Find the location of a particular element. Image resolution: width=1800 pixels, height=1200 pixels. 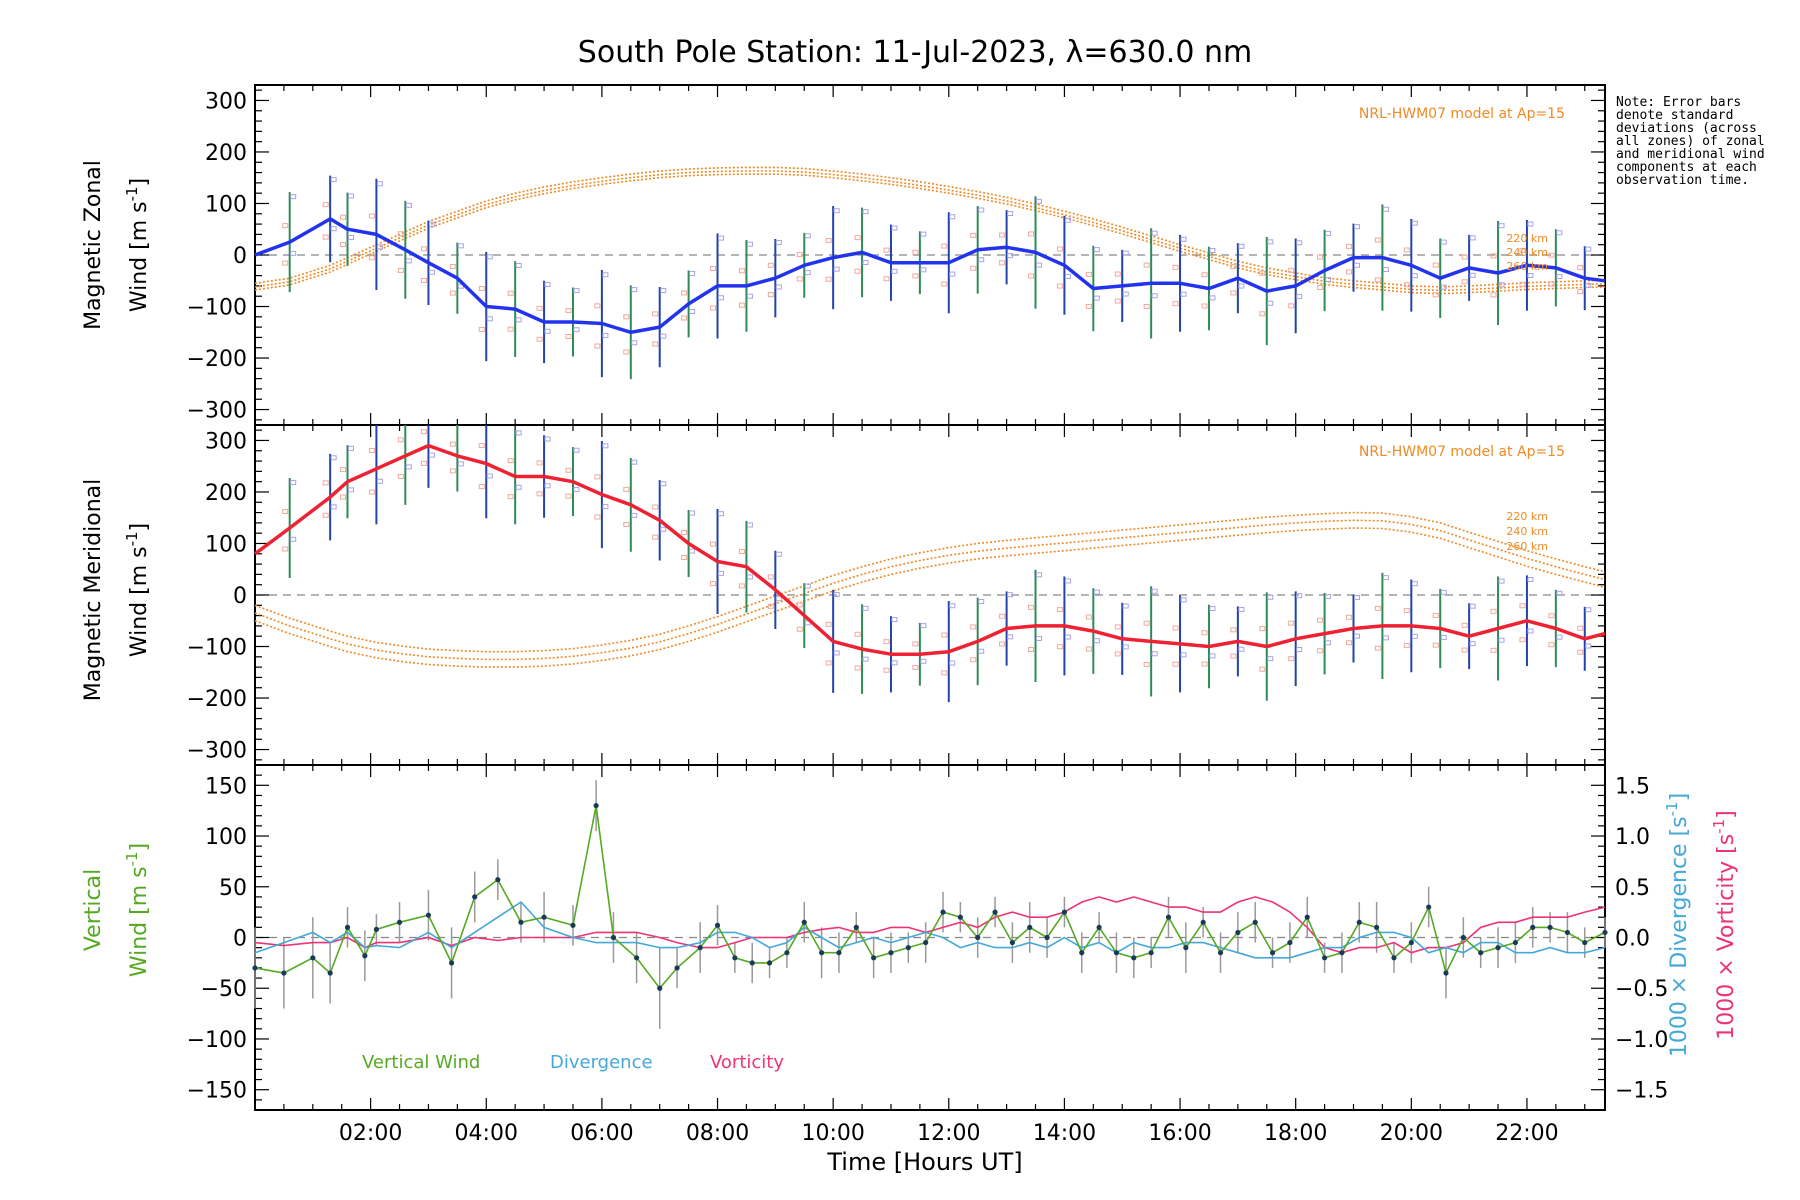

xtick-label: 12:00 is located at coordinates (948, 1133).